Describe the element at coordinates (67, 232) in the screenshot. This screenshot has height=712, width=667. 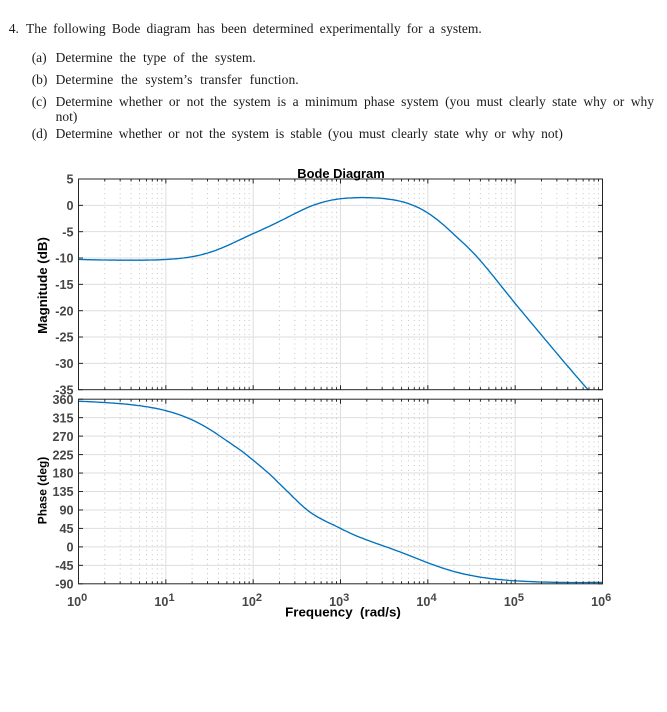
I see `svg-text: -5` at that location.